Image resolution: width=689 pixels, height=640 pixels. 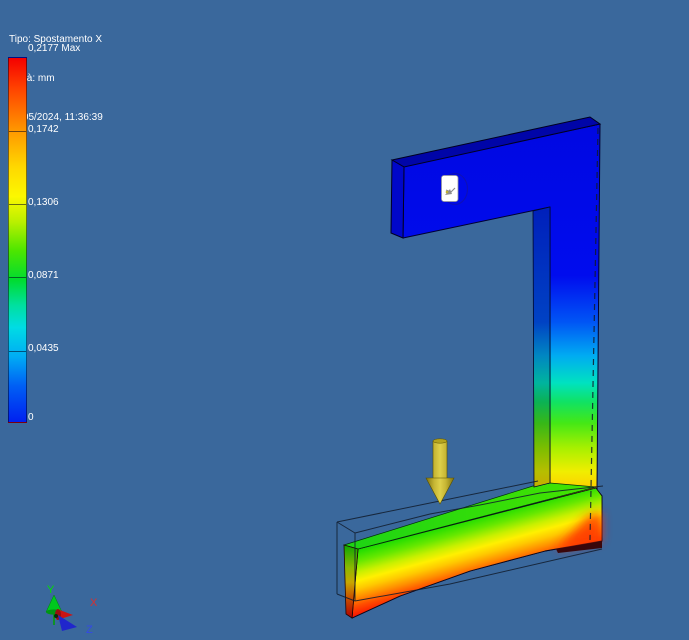 I want to click on undeformed-dashed-edge, so click(x=594, y=334).